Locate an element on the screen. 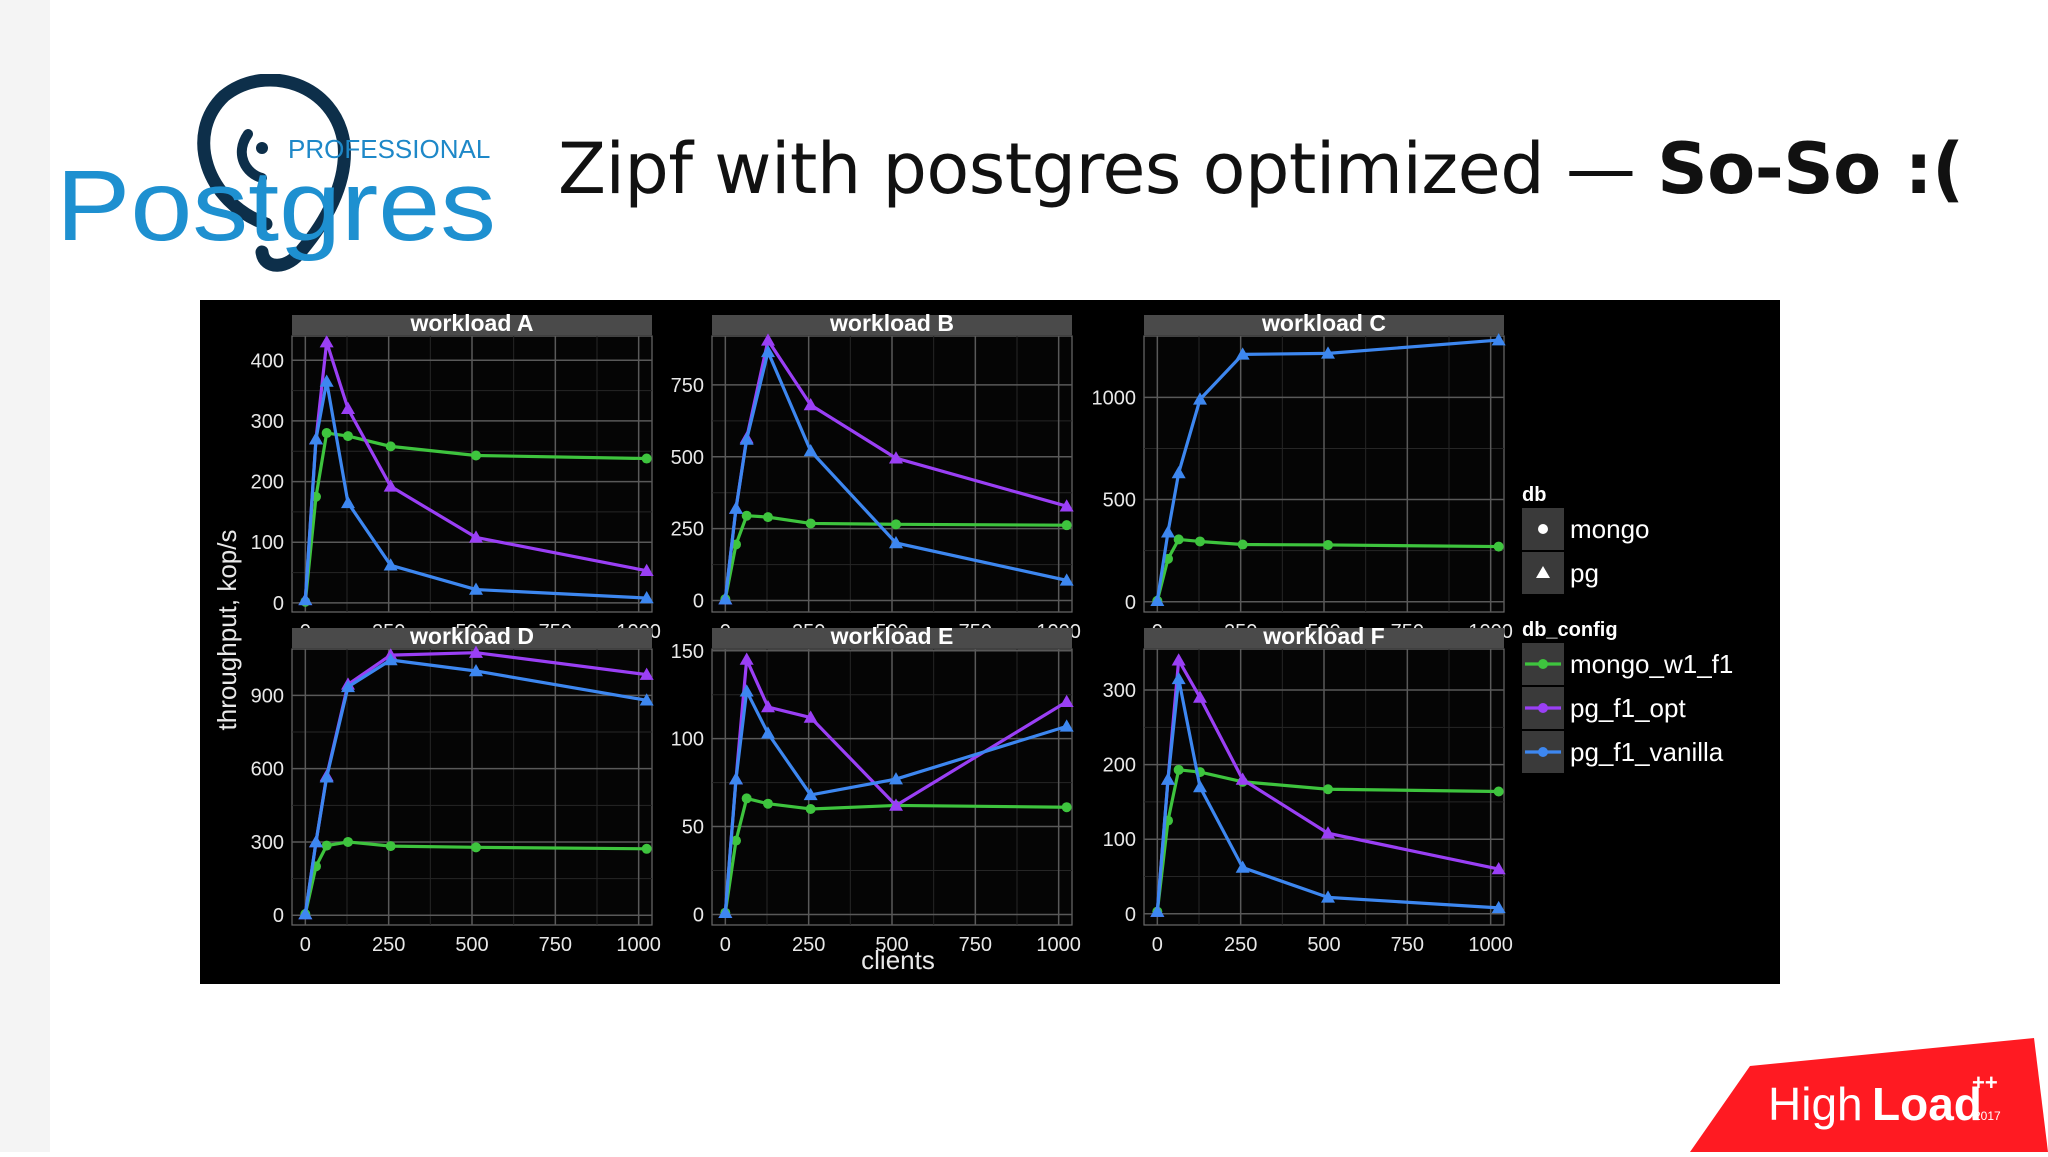  facet-title: workload D is located at coordinates (471, 636).